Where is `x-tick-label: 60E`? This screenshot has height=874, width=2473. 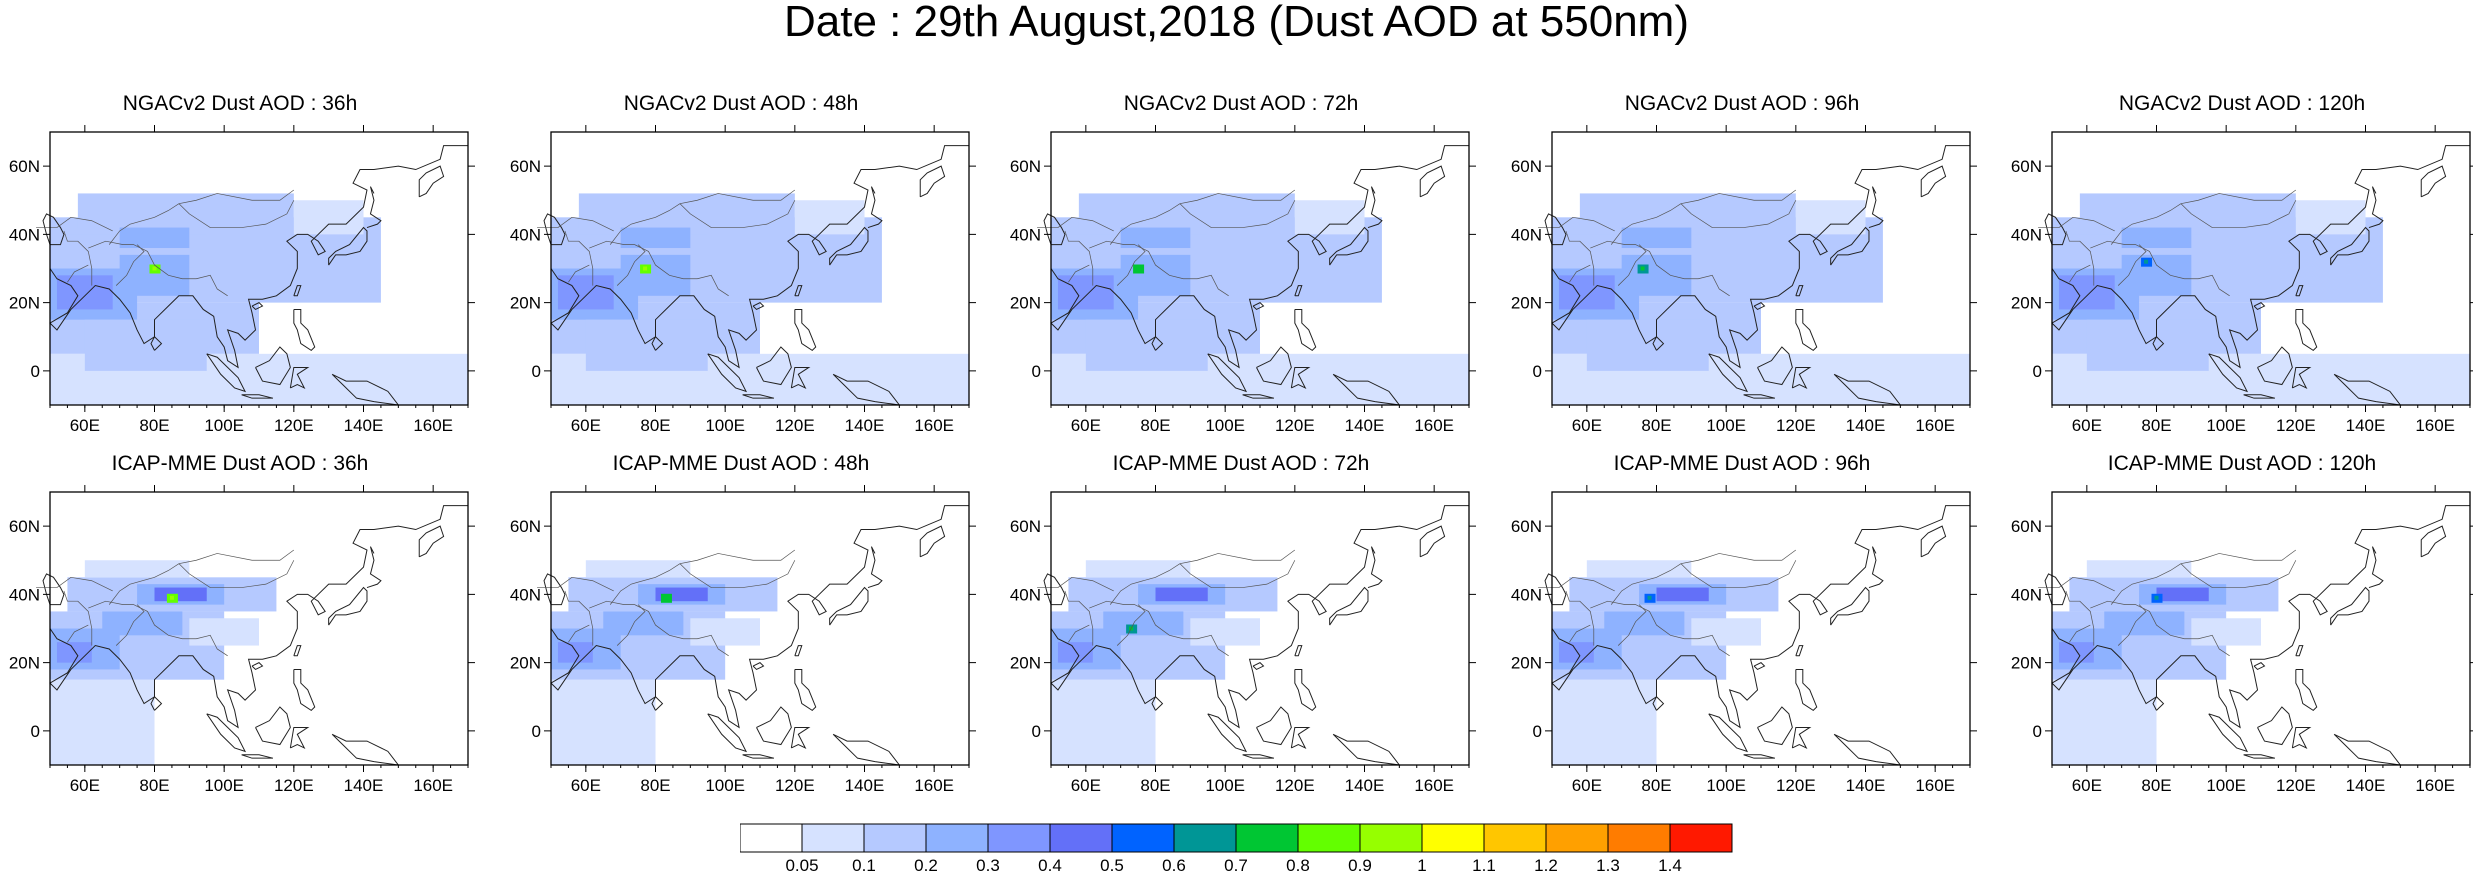 x-tick-label: 60E is located at coordinates (1587, 785).